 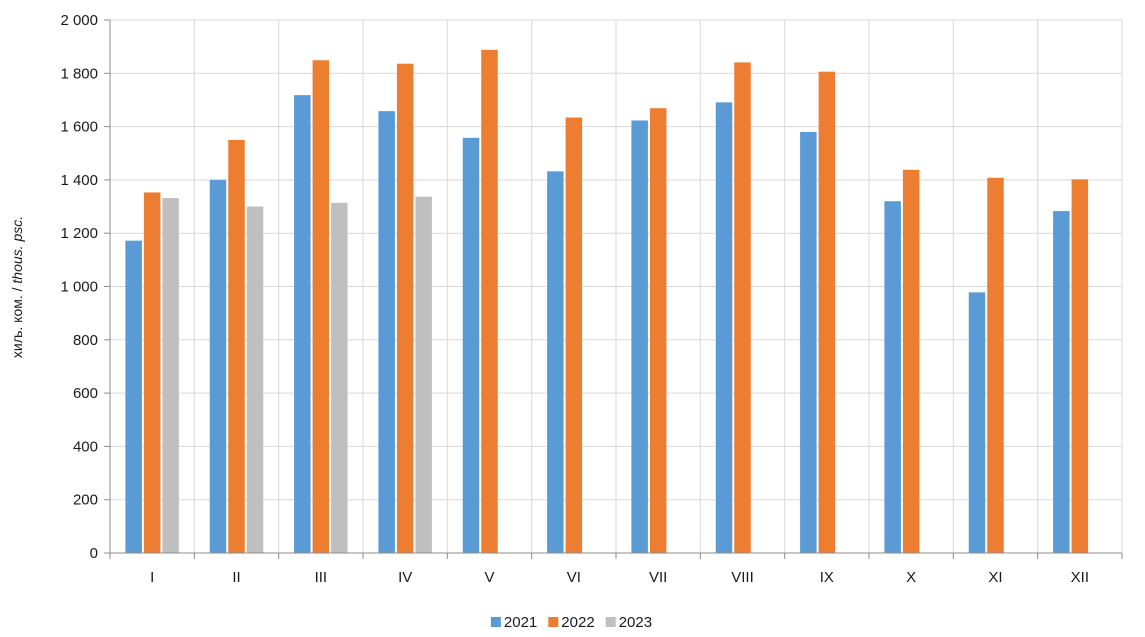 I want to click on bar-2021-VII, so click(x=639, y=337).